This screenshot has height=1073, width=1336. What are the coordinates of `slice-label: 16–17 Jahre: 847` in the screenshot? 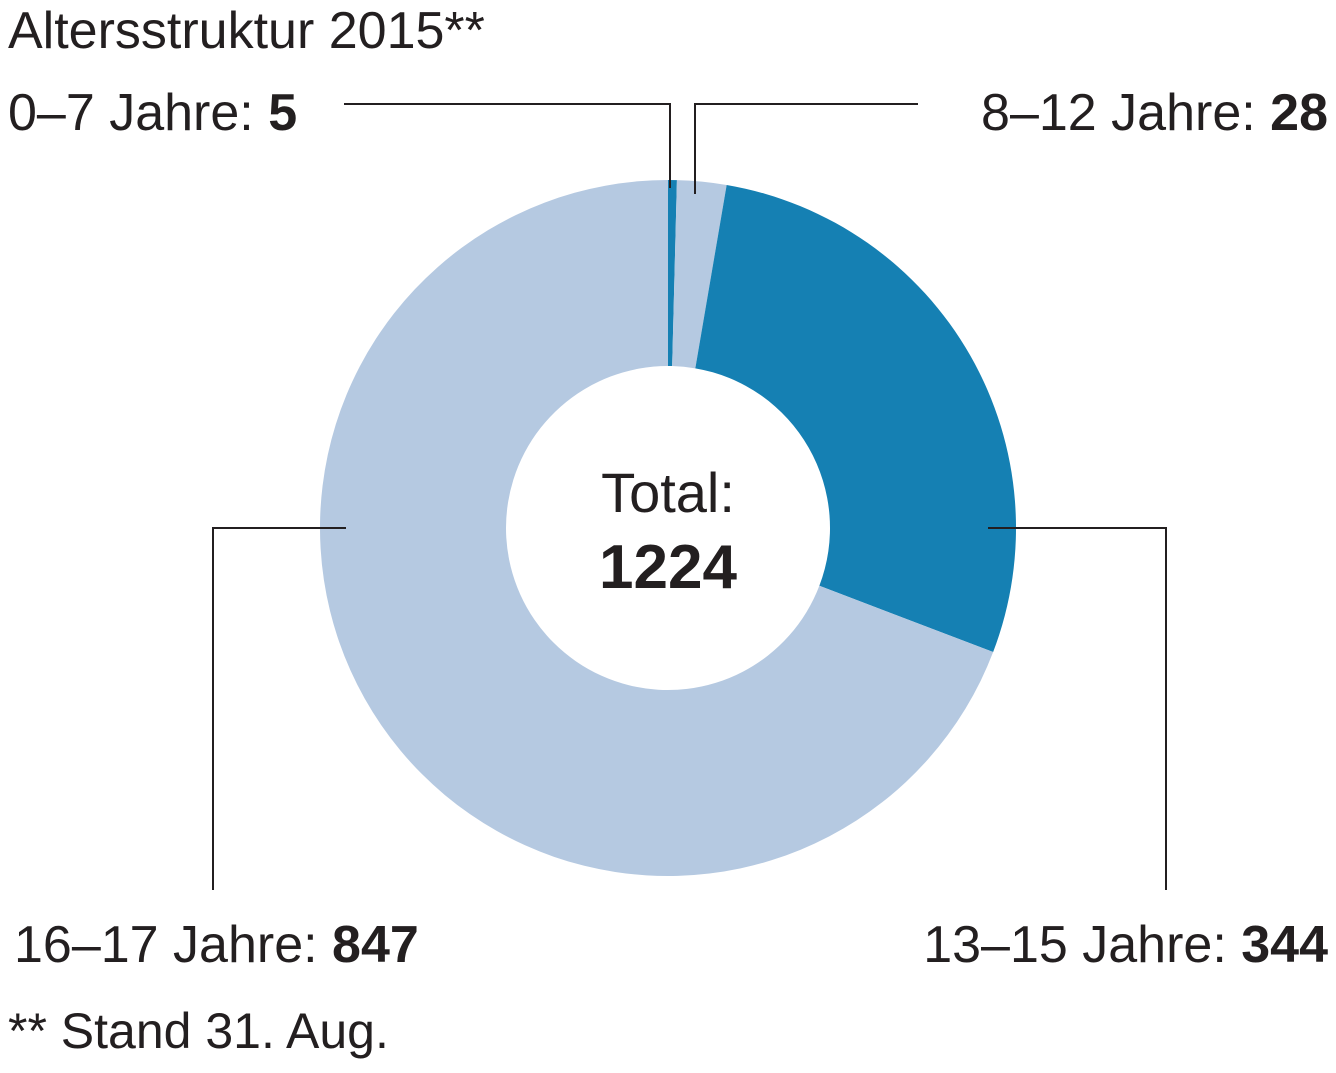 It's located at (216, 945).